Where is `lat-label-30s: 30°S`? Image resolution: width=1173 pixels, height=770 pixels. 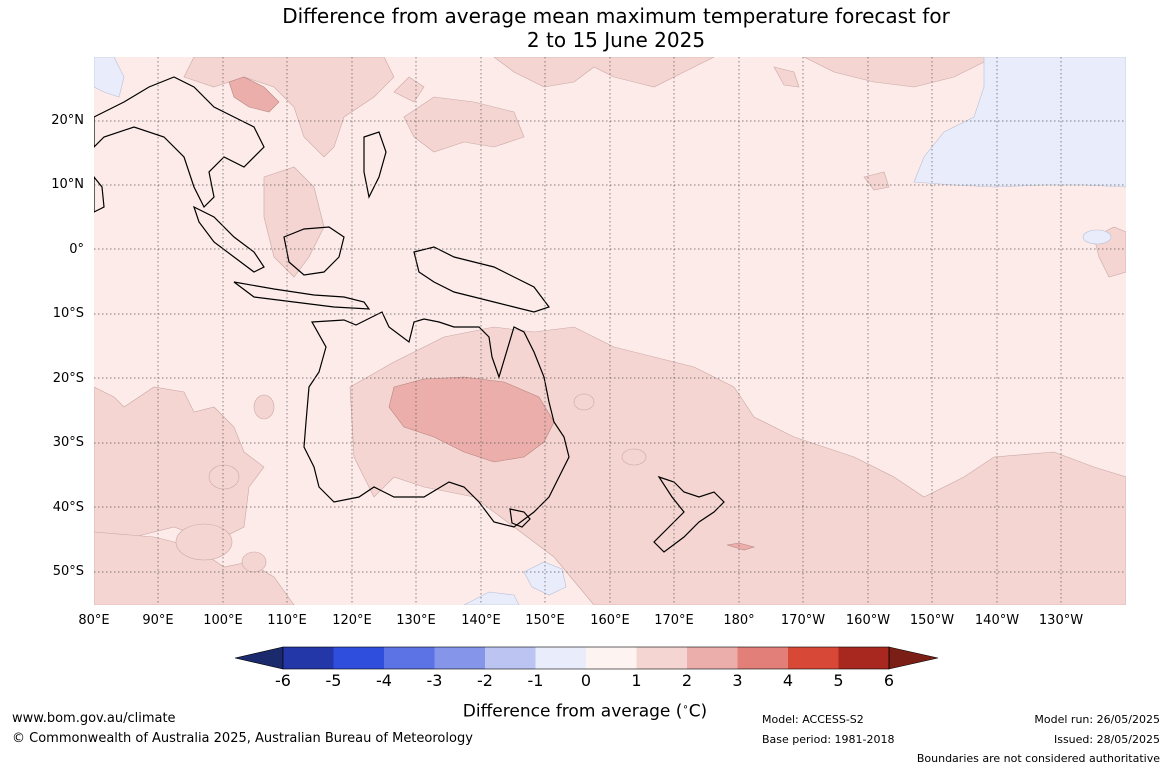
lat-label-30s: 30°S is located at coordinates (68, 442).